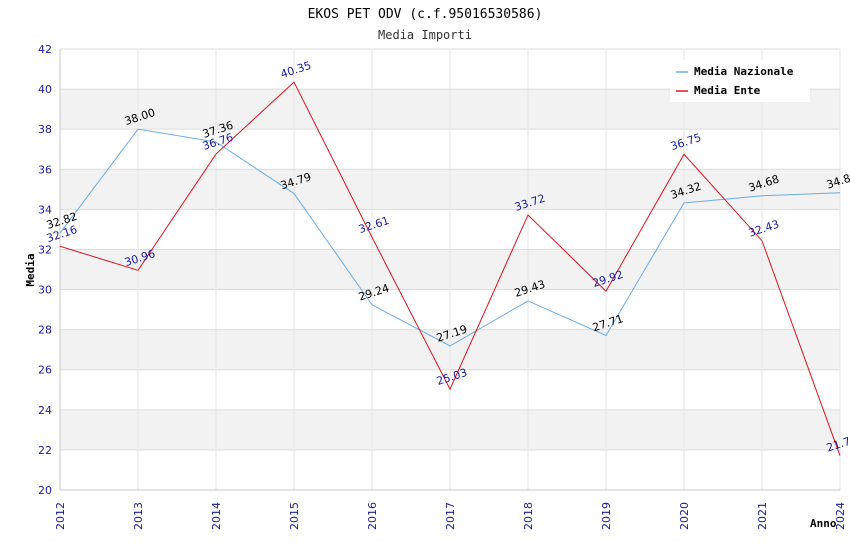 The width and height of the screenshot is (850, 550). Describe the element at coordinates (294, 516) in the screenshot. I see `x-tick-label: 2015` at that location.